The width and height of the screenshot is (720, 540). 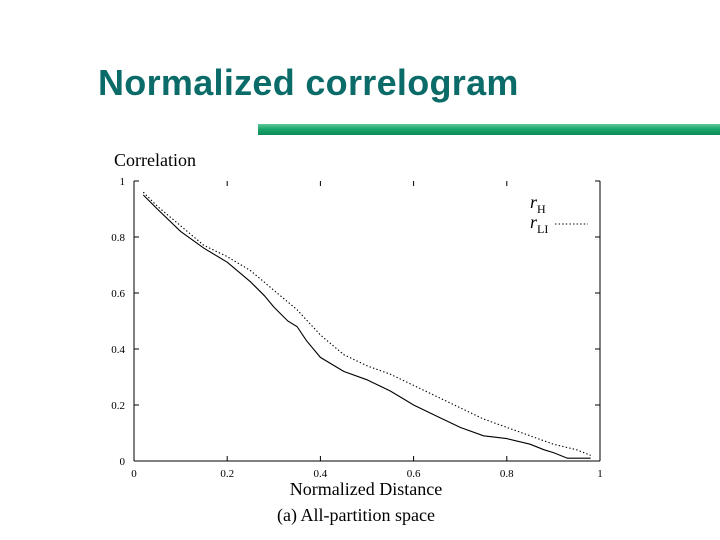 What do you see at coordinates (489, 129) in the screenshot?
I see `title-accent-bar` at bounding box center [489, 129].